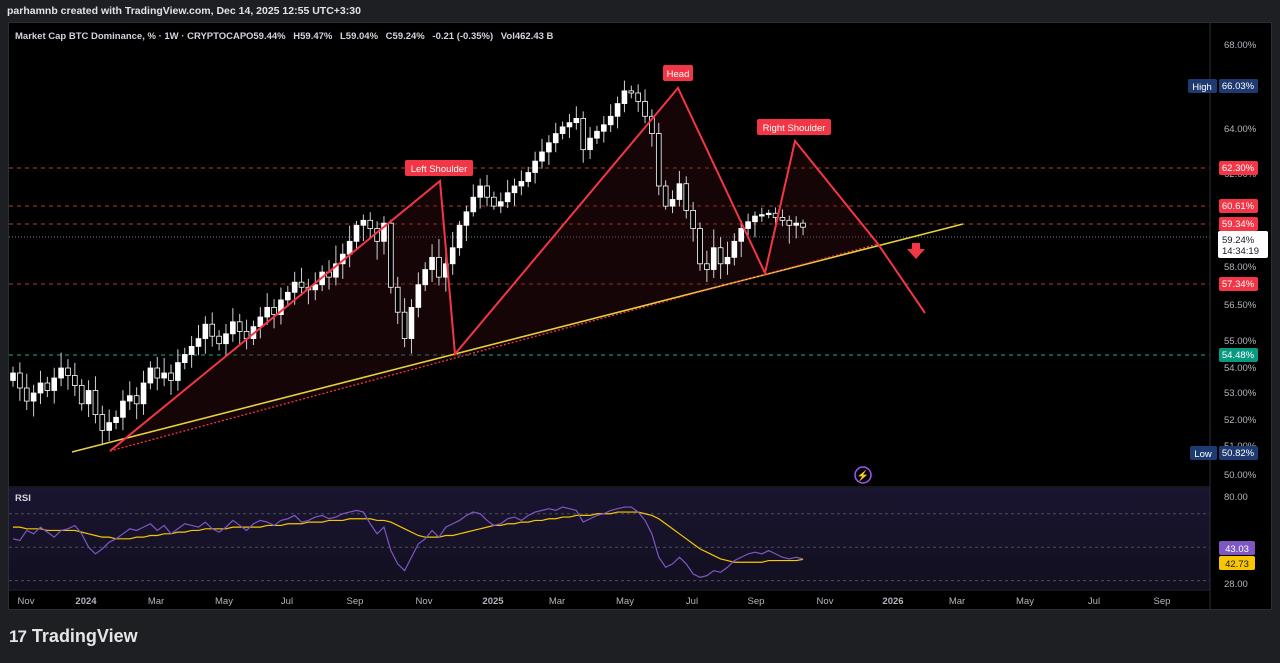 This screenshot has height=663, width=1280. Describe the element at coordinates (313, 36) in the screenshot. I see `legend-high: H59.47%` at that location.